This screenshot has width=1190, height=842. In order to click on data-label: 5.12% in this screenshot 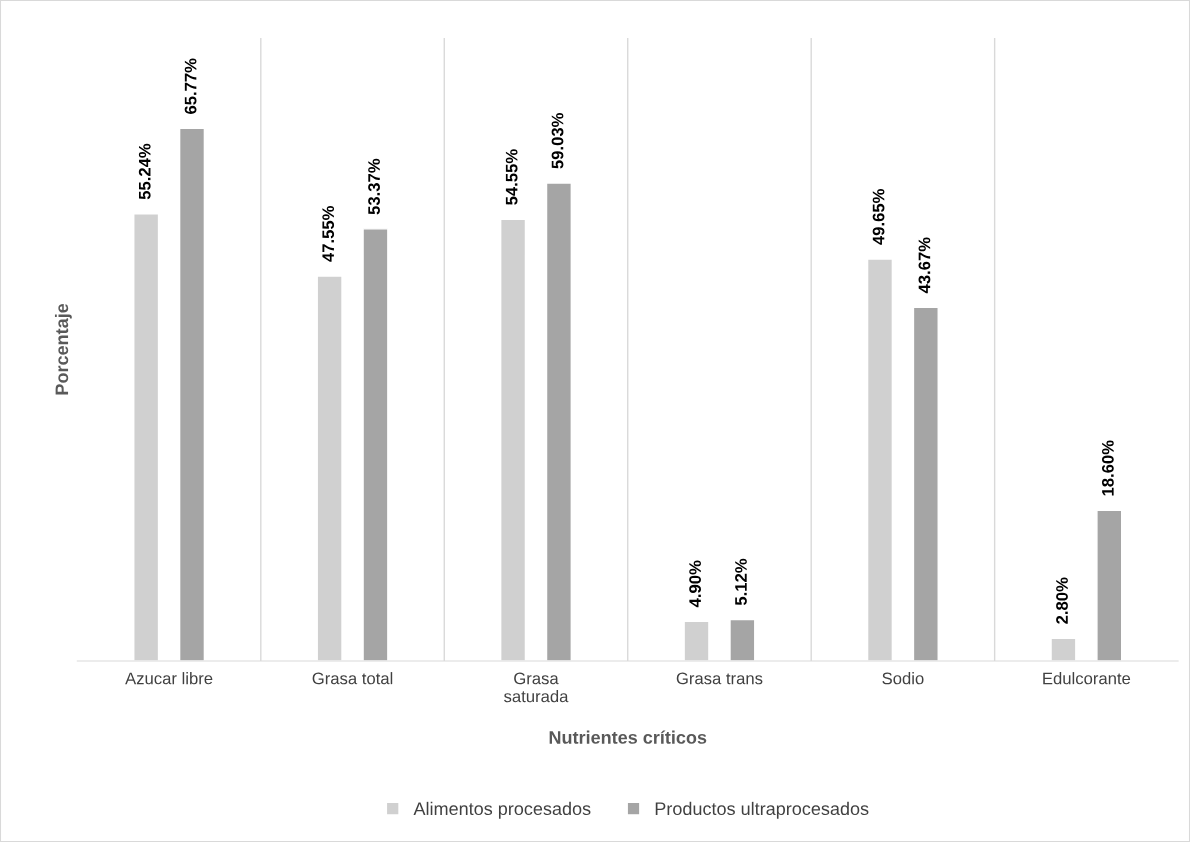, I will do `click(741, 582)`.